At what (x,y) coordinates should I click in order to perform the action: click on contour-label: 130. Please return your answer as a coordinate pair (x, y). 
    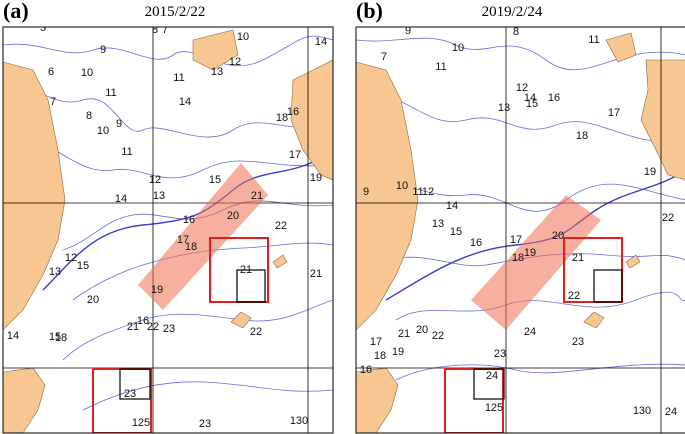
    Looking at the image, I should click on (642, 411).